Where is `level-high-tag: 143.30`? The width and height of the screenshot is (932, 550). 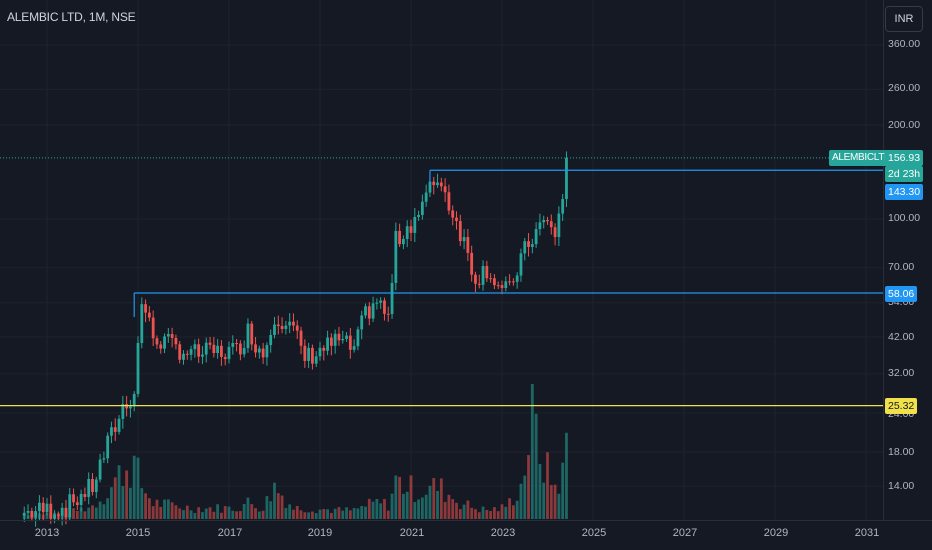 level-high-tag: 143.30 is located at coordinates (904, 192).